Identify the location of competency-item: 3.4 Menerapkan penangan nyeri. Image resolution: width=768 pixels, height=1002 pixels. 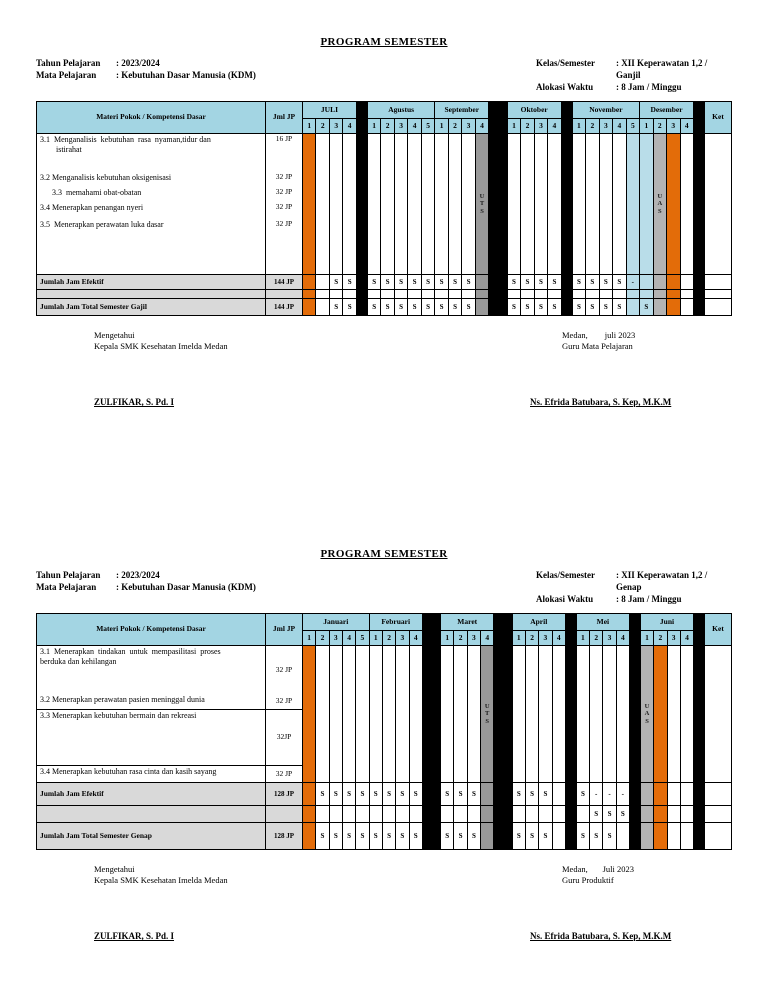
(92, 207).